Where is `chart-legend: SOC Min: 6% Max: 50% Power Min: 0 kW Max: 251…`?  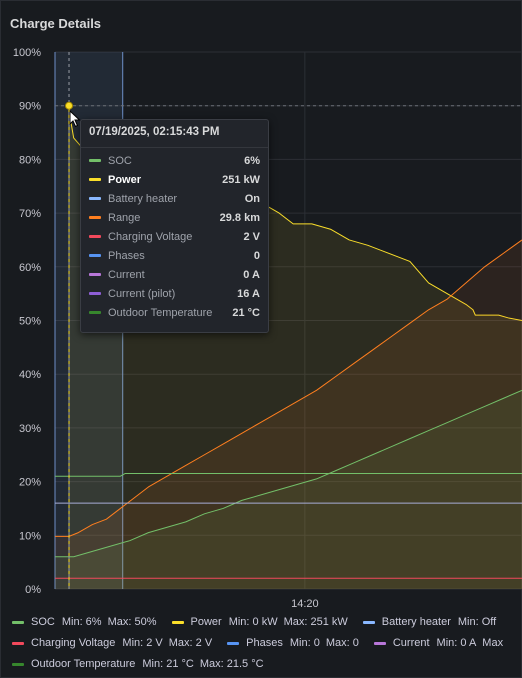 chart-legend: SOC Min: 6% Max: 50% Power Min: 0 kW Max: 251… is located at coordinates (261, 645).